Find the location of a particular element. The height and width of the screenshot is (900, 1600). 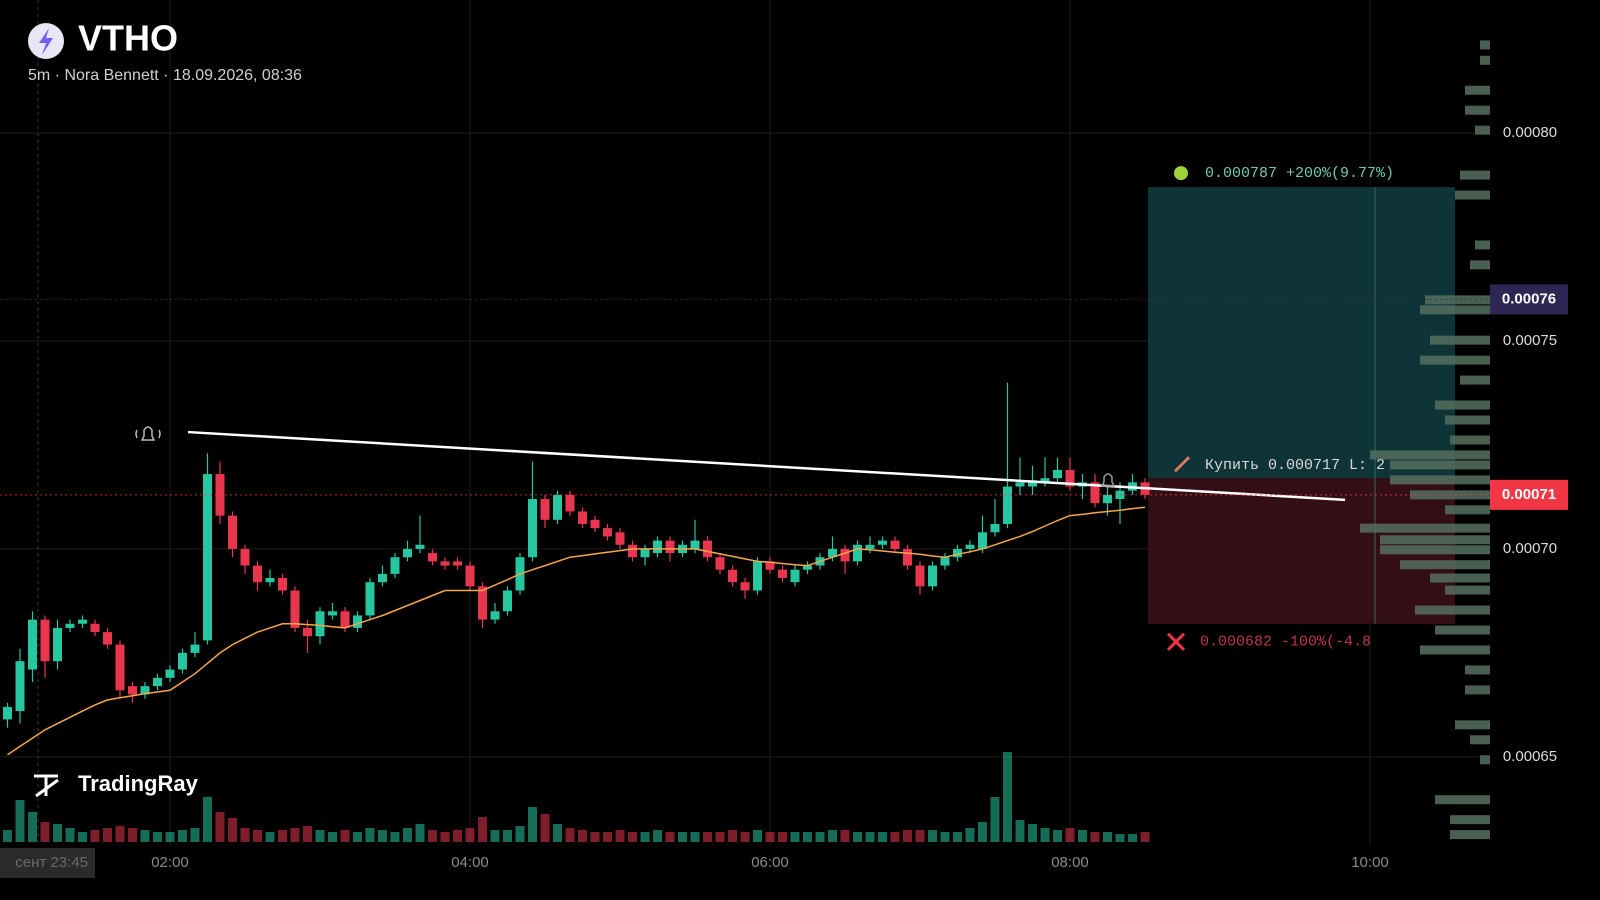

target-icon is located at coordinates (1181, 173).